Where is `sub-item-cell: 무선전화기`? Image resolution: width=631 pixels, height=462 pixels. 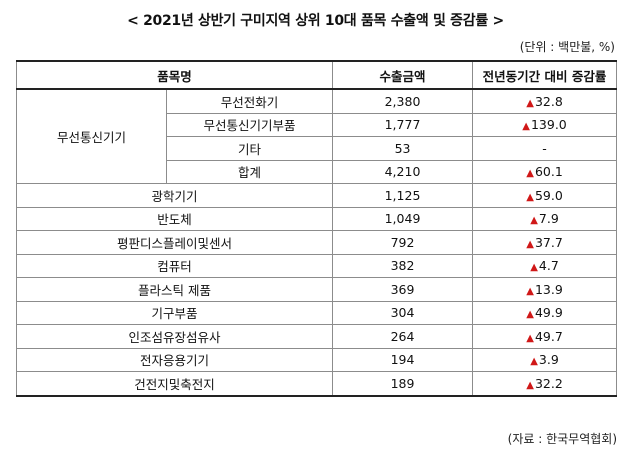 sub-item-cell: 무선전화기 is located at coordinates (249, 101).